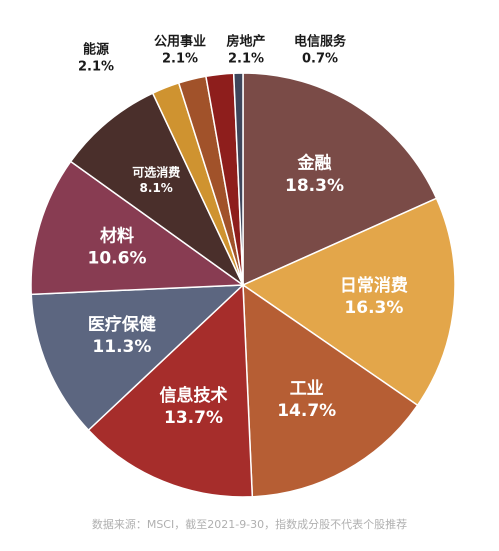 The width and height of the screenshot is (499, 551). What do you see at coordinates (373, 308) in the screenshot?
I see `slice-value-label: 16.3%` at bounding box center [373, 308].